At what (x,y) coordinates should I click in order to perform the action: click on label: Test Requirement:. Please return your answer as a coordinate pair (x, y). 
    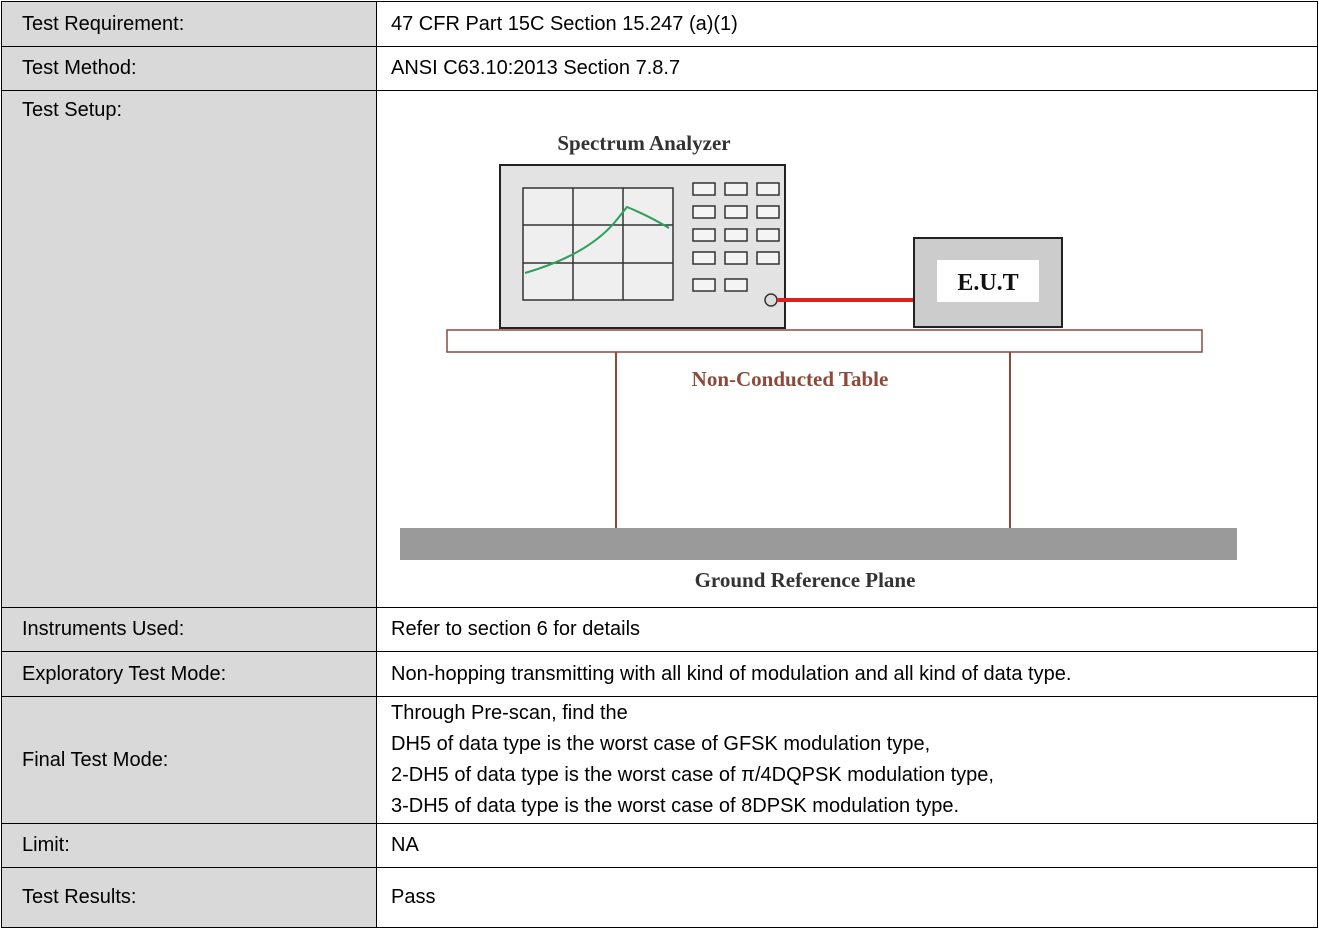
    Looking at the image, I should click on (189, 24).